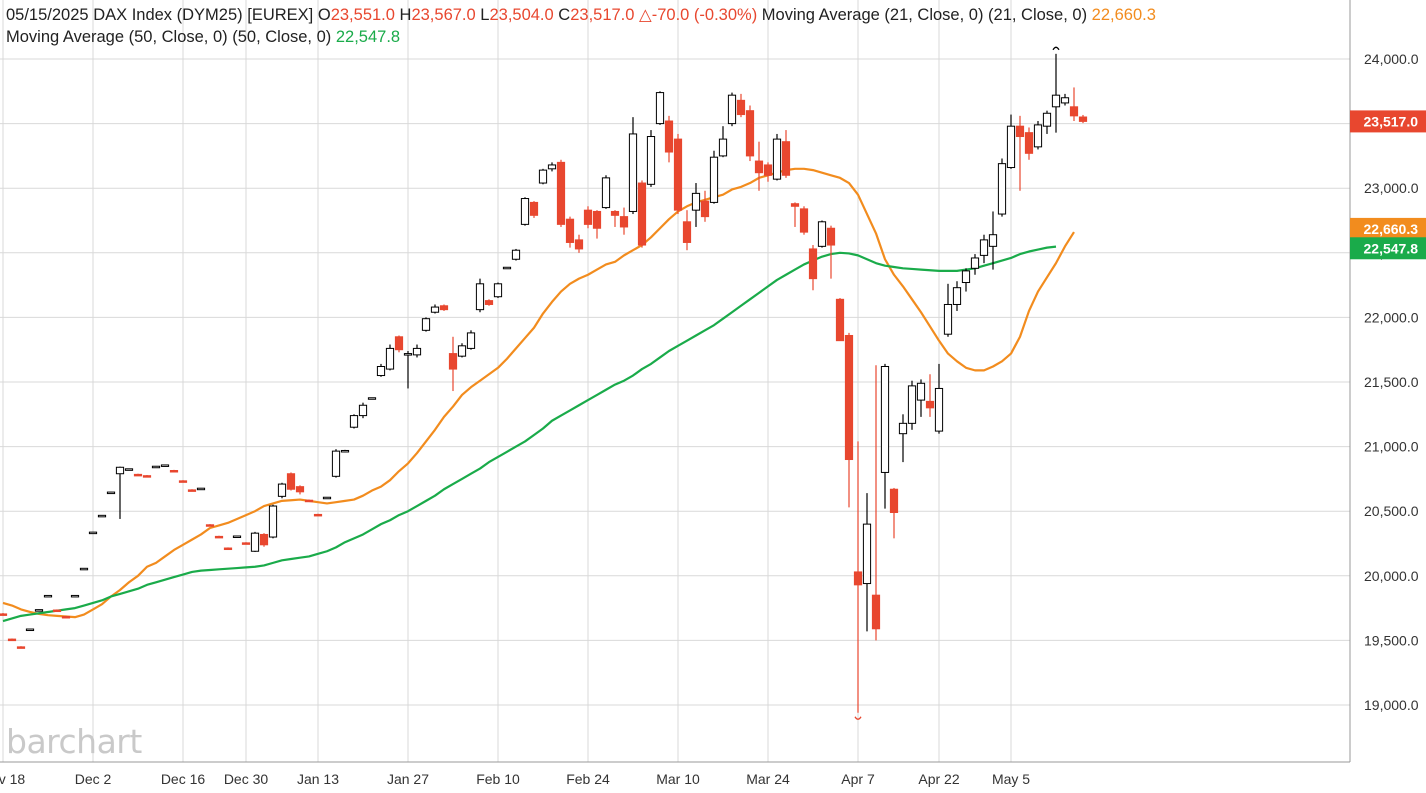 Image resolution: width=1426 pixels, height=793 pixels. I want to click on last-price-tag-text: 23,517.0, so click(1391, 121).